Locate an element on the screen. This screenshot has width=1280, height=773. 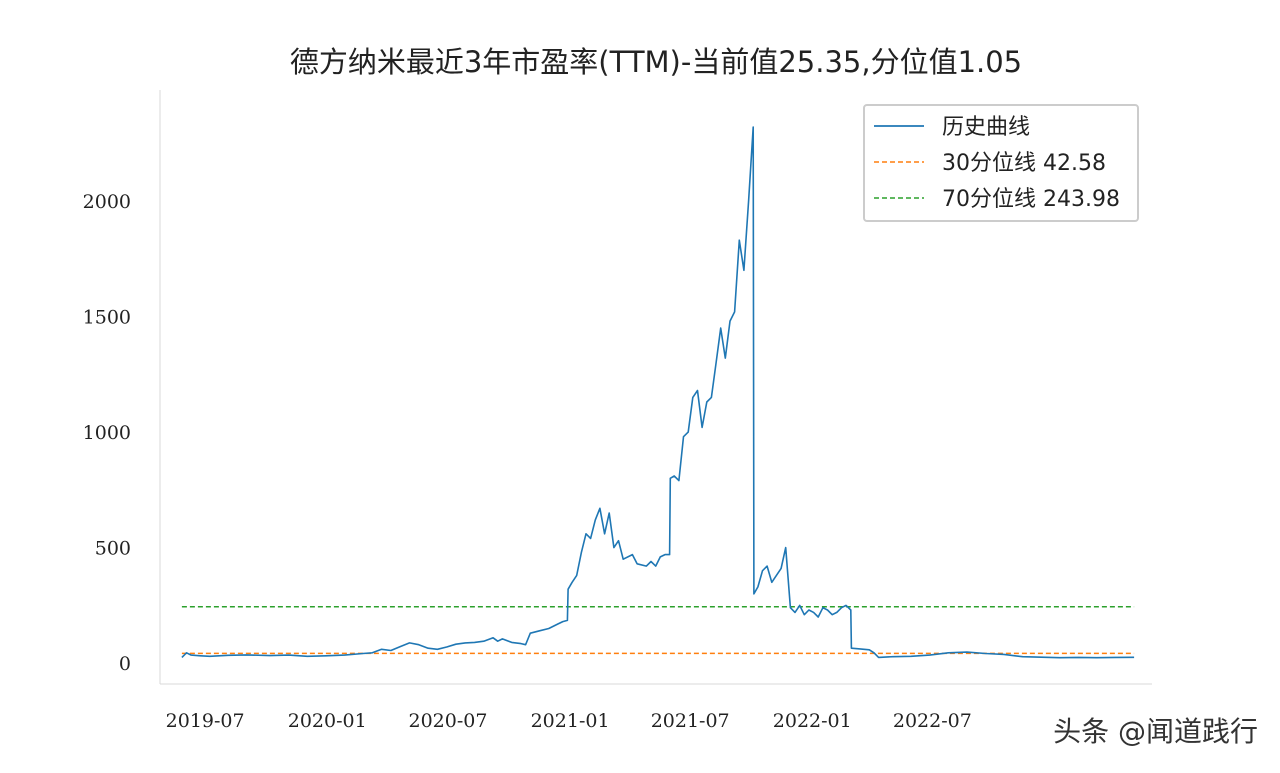
watermark: 头条 @闻道践行 is located at coordinates (1155, 731).